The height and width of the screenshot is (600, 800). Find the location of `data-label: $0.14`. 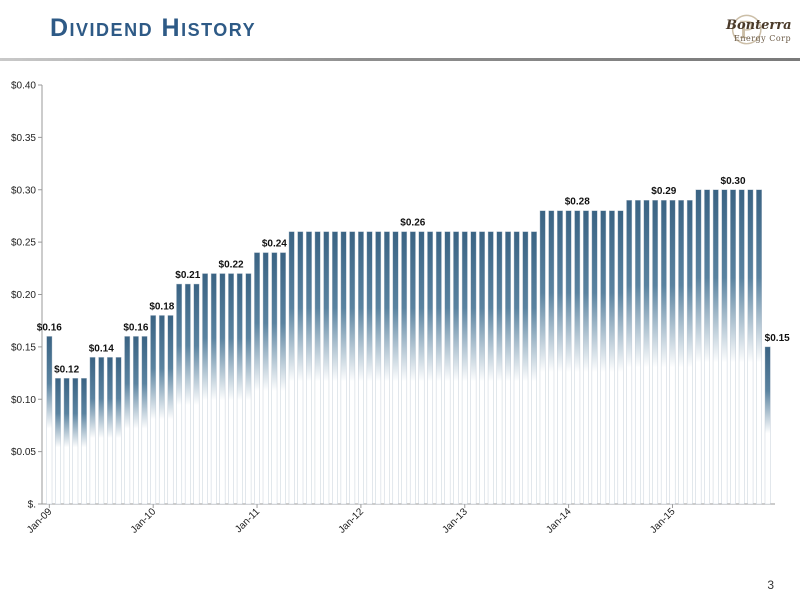

data-label: $0.14 is located at coordinates (101, 348).